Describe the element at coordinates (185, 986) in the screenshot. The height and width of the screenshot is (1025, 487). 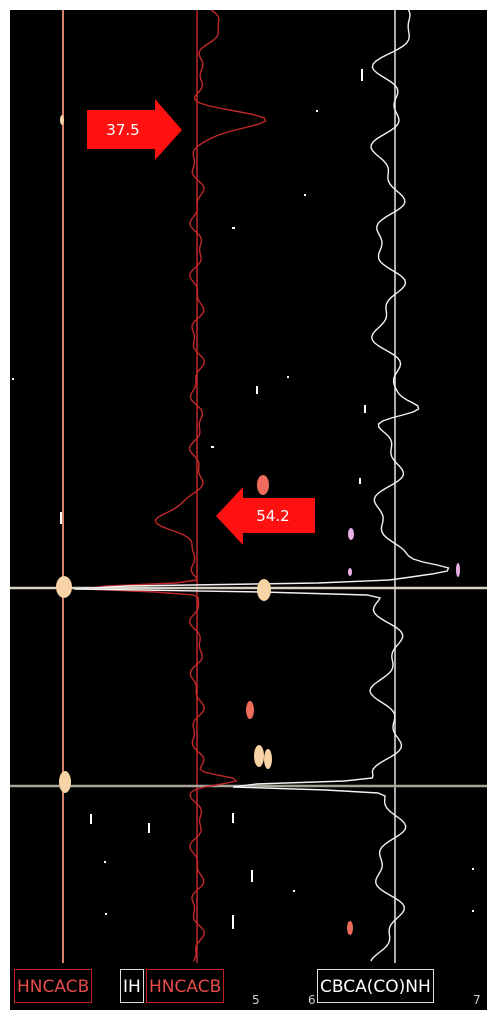
I see `strip-label-hncacb-2: HNCACB` at that location.